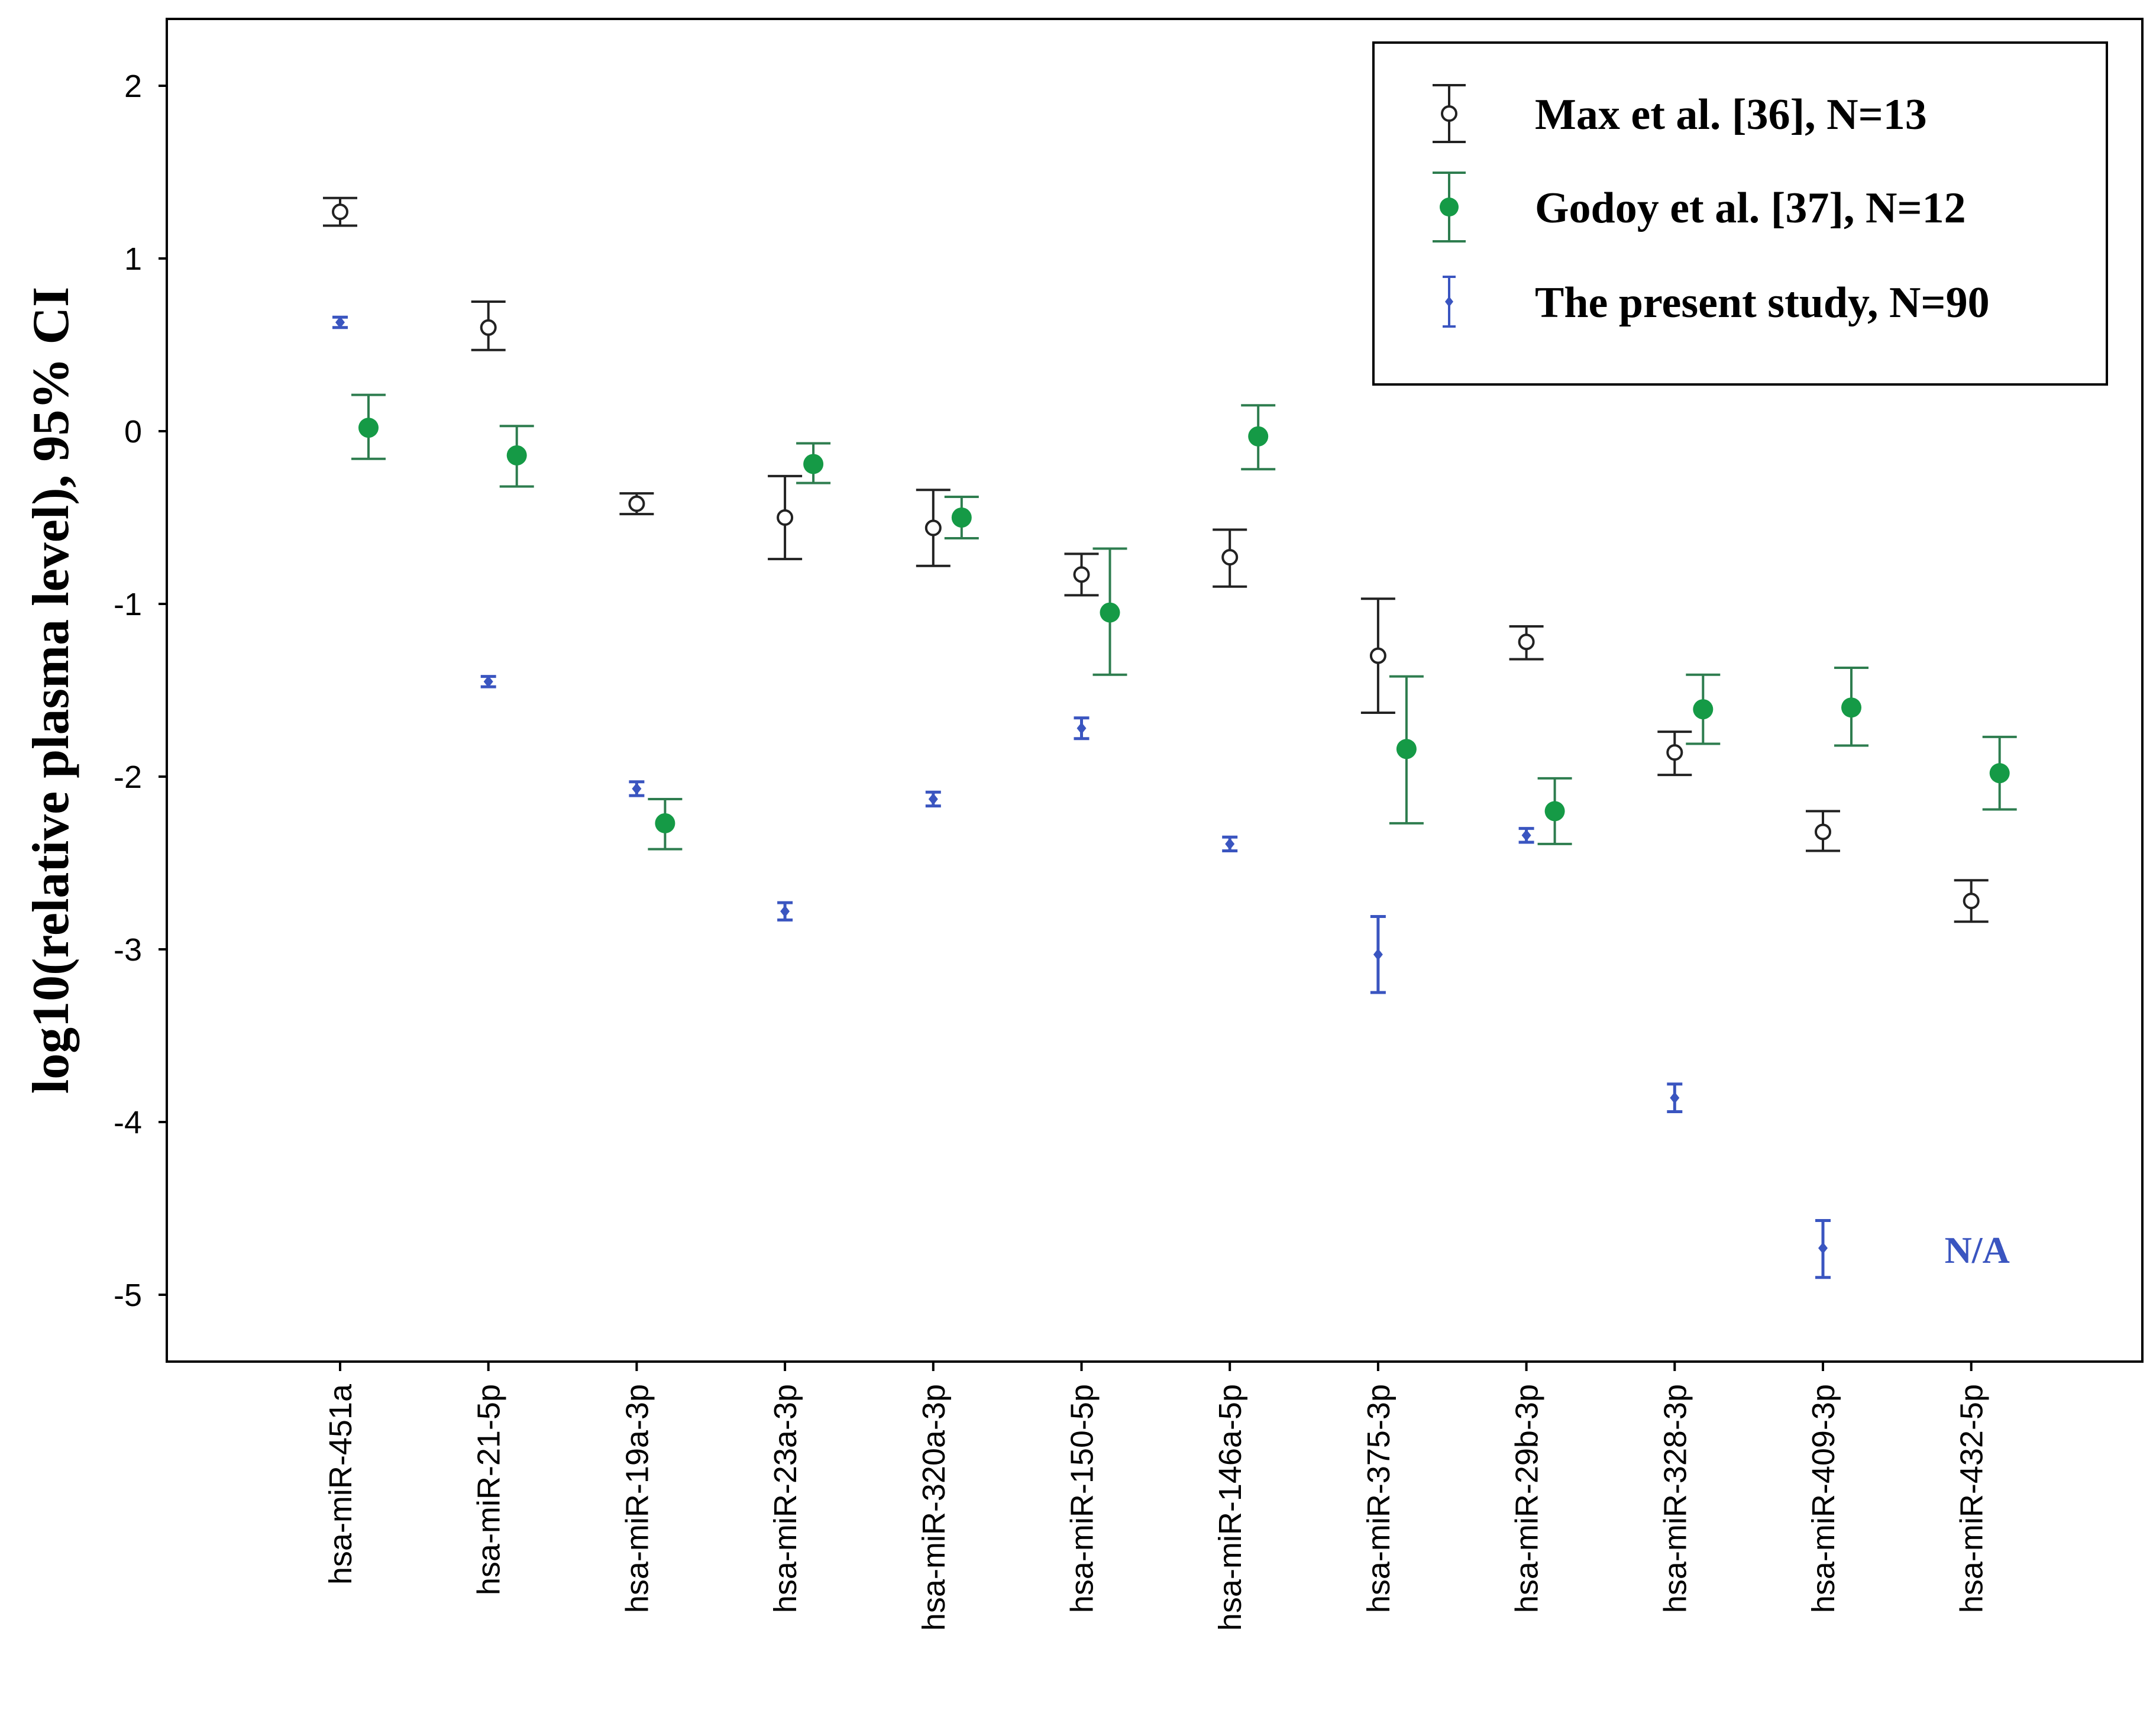  Describe the element at coordinates (128, 604) in the screenshot. I see `y-tick-label: -1` at that location.